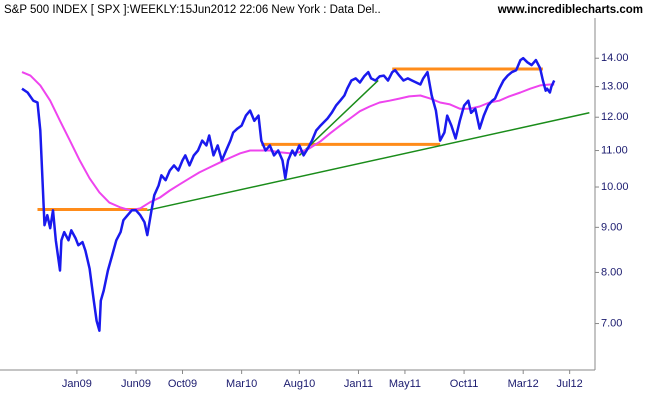 This screenshot has width=650, height=400. I want to click on x-tick-label: Jan11, so click(358, 384).